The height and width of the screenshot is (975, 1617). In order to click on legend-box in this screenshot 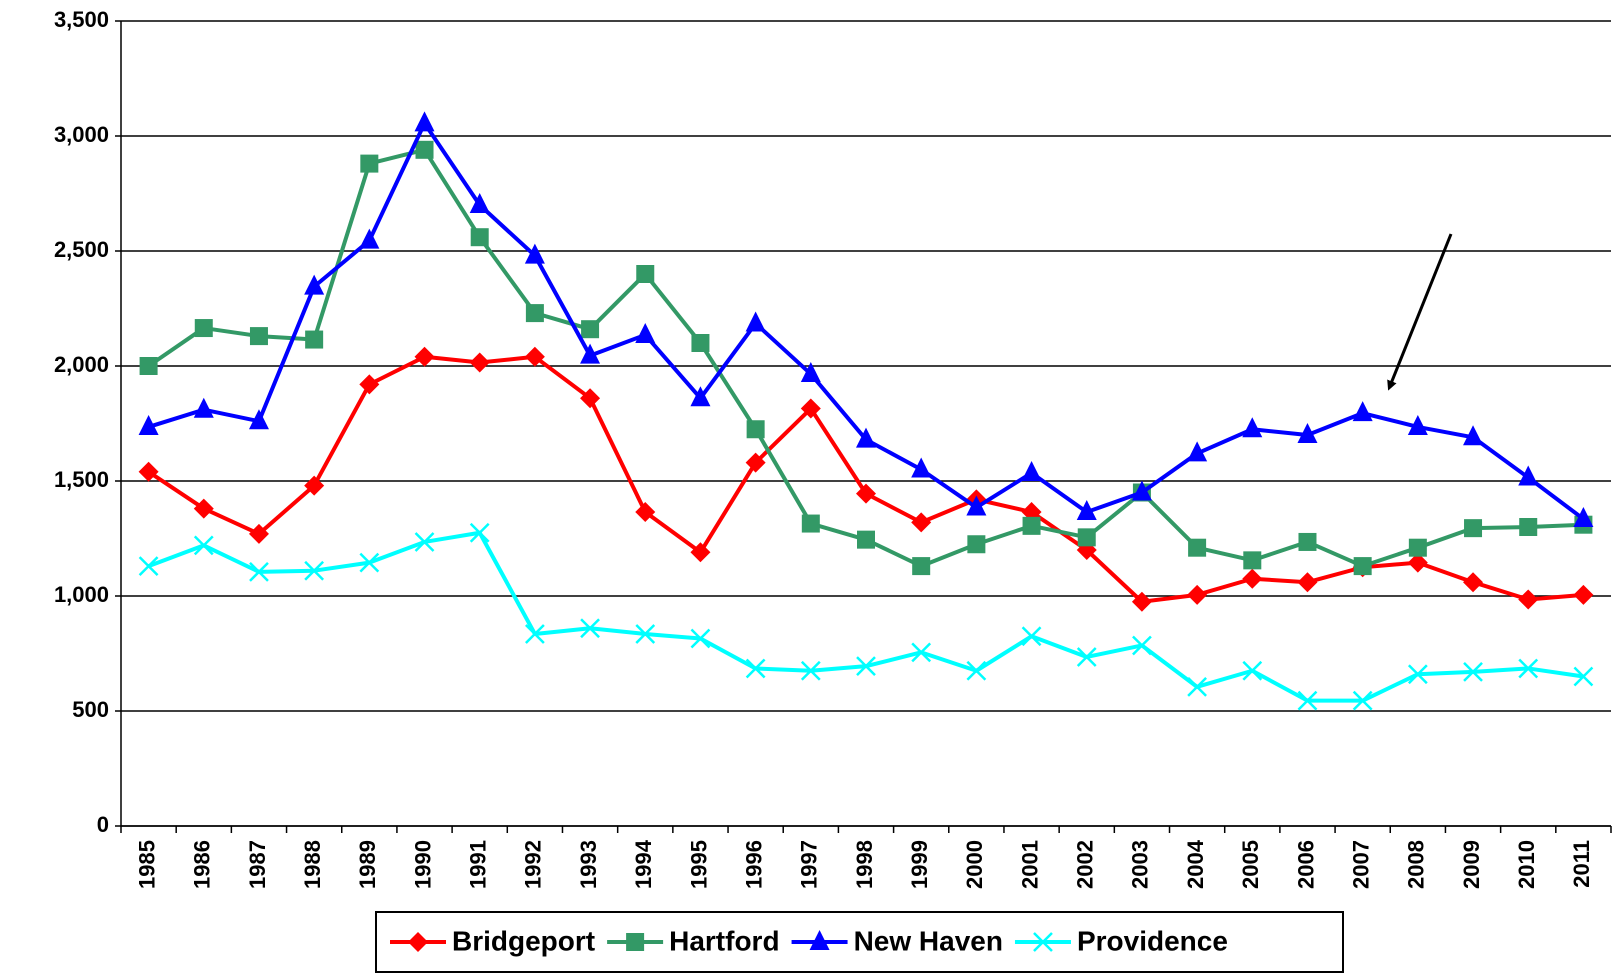, I will do `click(859, 942)`.